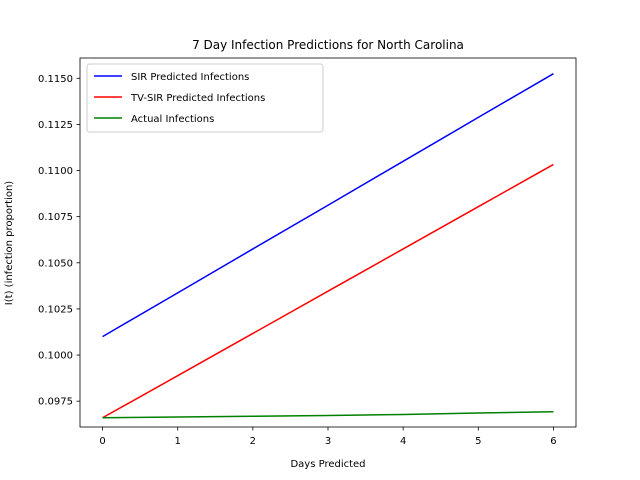 The width and height of the screenshot is (640, 480). What do you see at coordinates (102, 441) in the screenshot?
I see `x-tick-label: 0` at bounding box center [102, 441].